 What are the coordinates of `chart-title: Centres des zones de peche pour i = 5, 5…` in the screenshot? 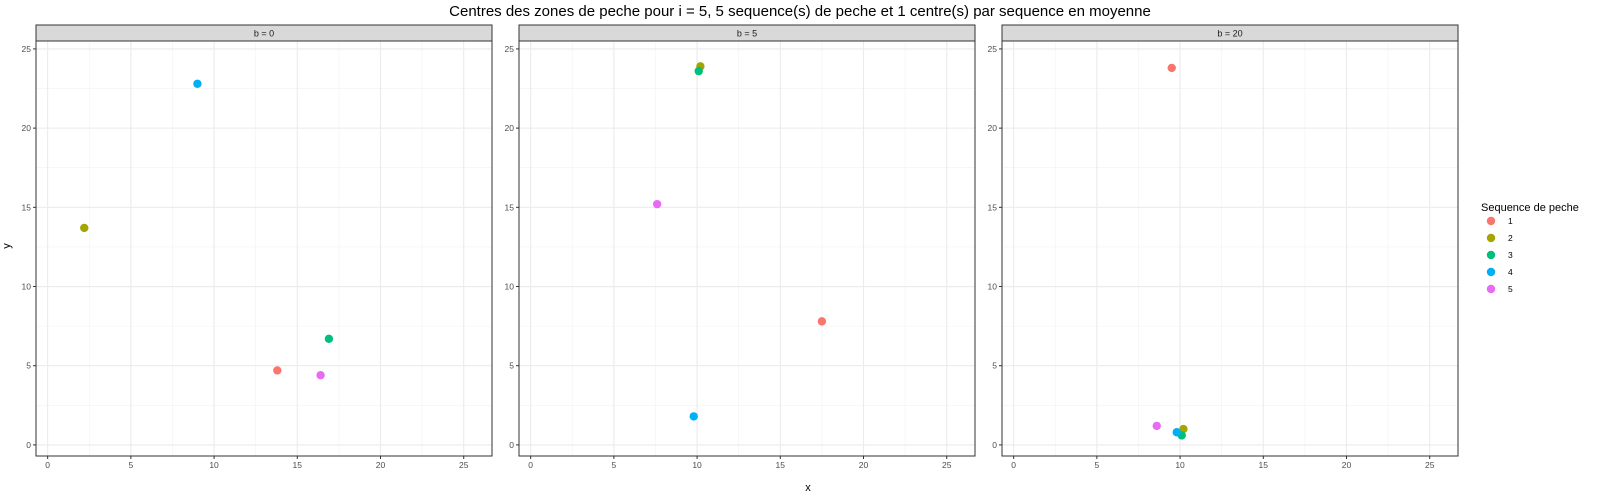 It's located at (800, 11).